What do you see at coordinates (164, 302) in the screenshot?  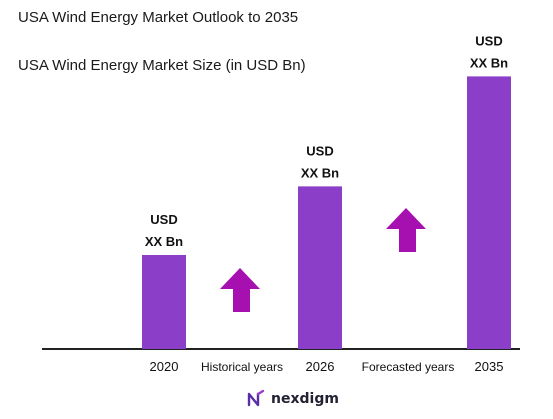 I see `bar-2020` at bounding box center [164, 302].